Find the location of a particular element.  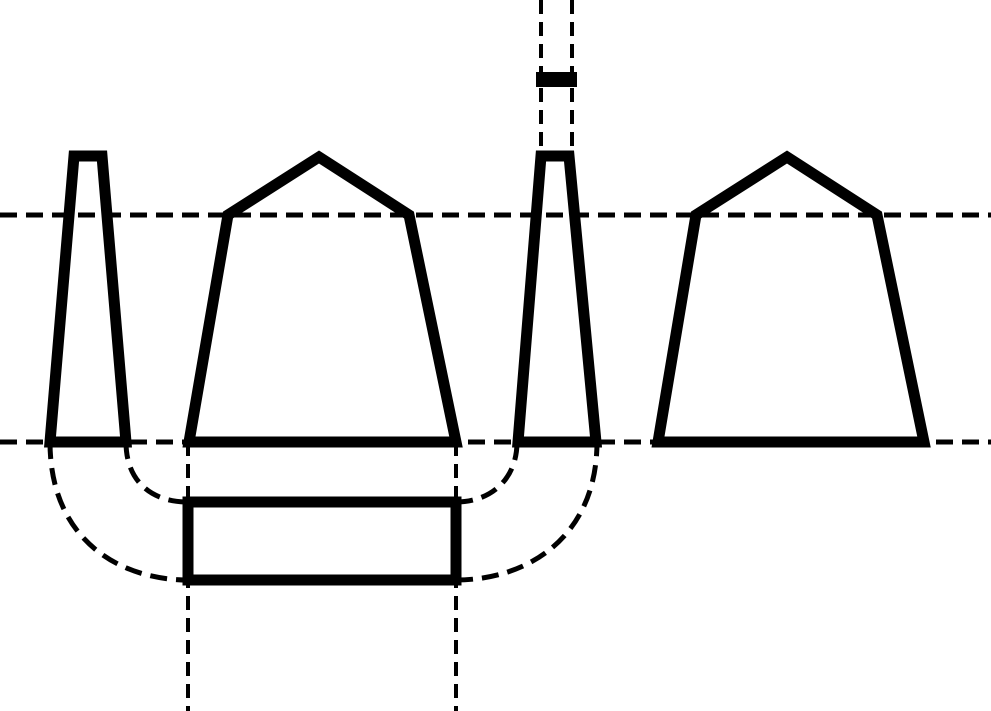

small-top-bar is located at coordinates (556, 79).